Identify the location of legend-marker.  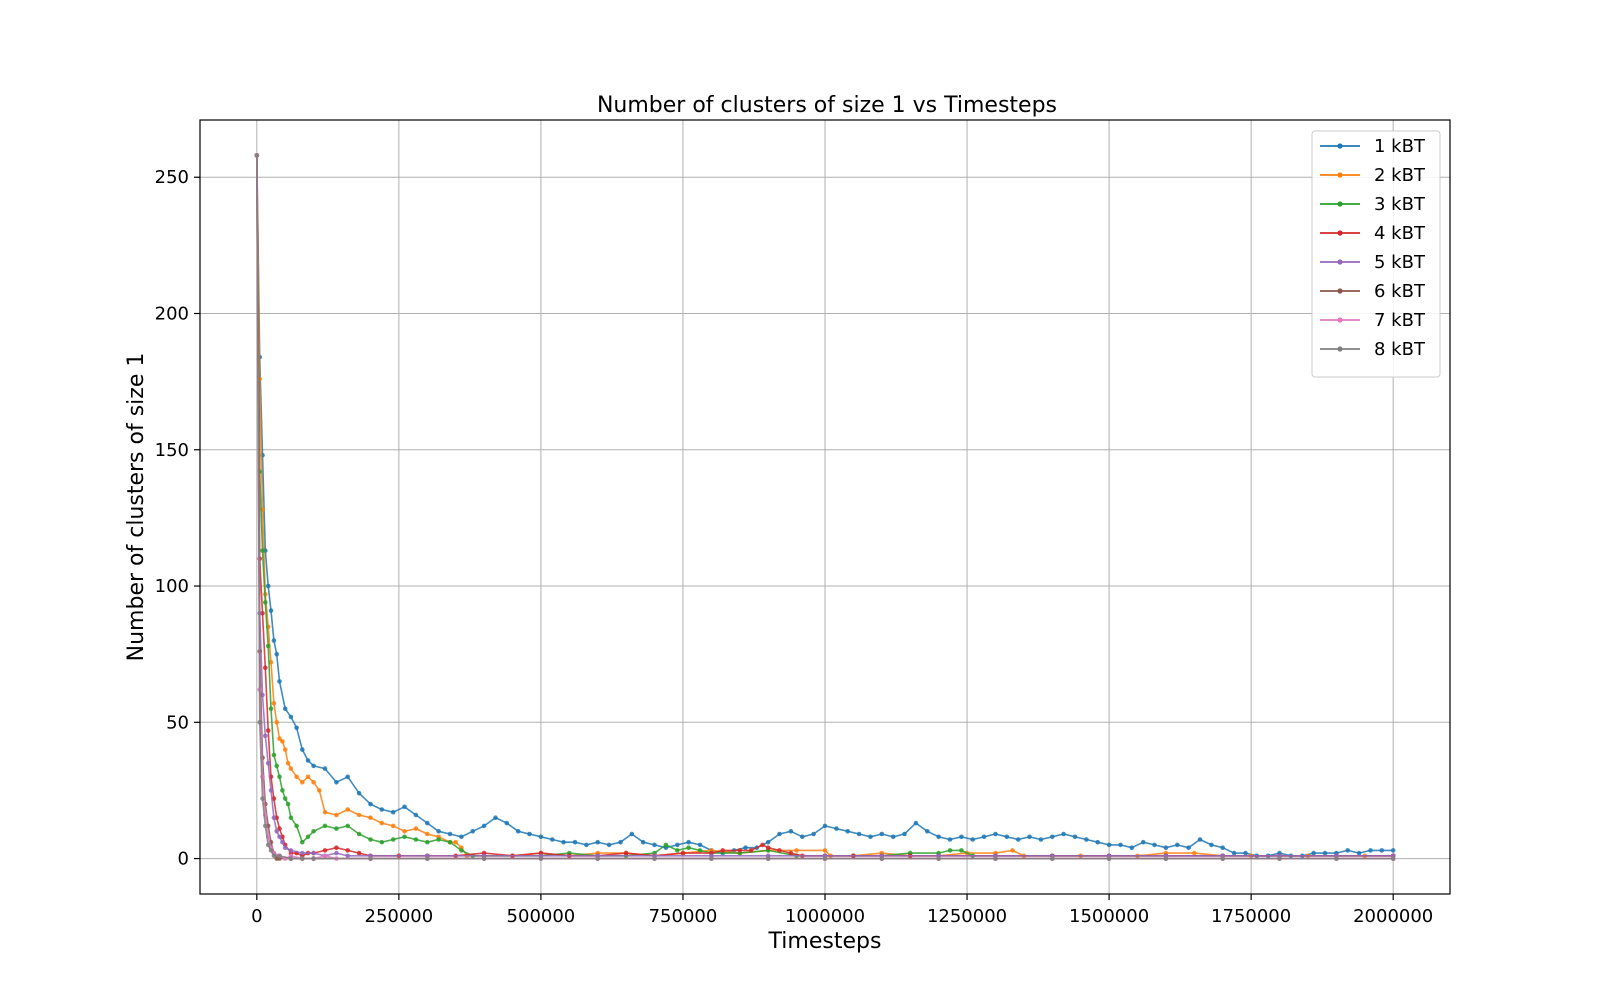
(1340, 175).